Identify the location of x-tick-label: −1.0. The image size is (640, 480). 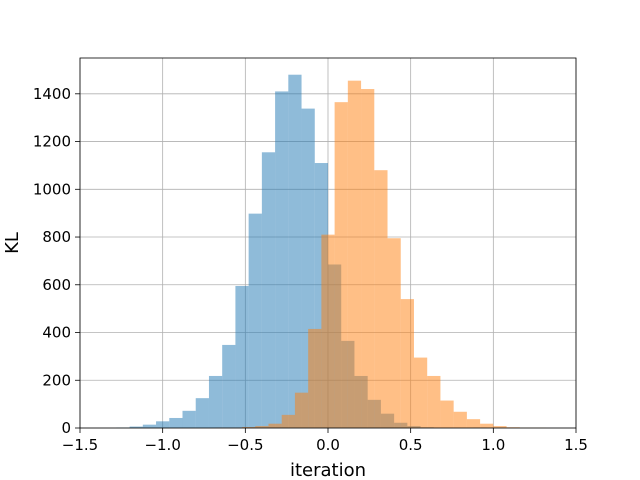
(162, 445).